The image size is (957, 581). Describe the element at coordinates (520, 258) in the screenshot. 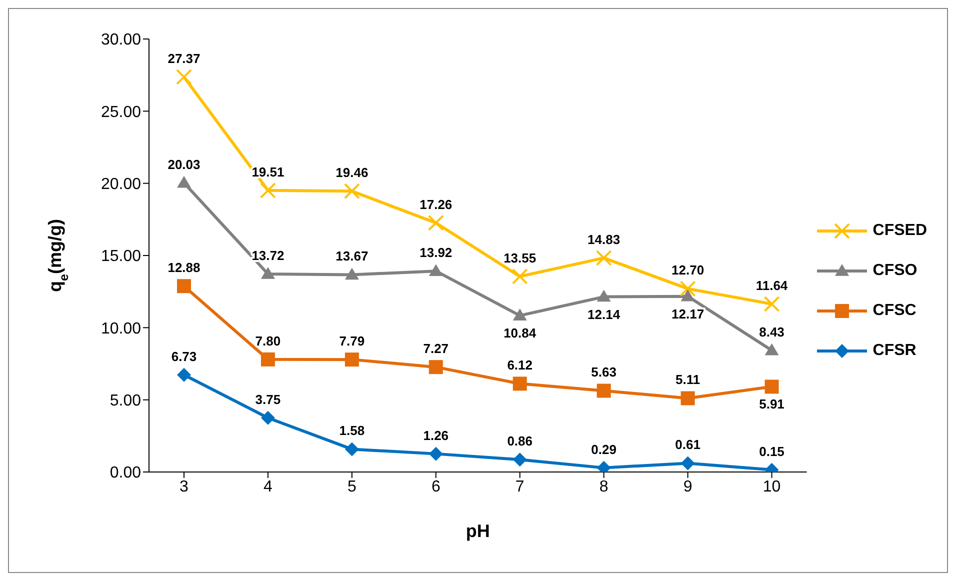

I see `data-label: 13.55` at that location.